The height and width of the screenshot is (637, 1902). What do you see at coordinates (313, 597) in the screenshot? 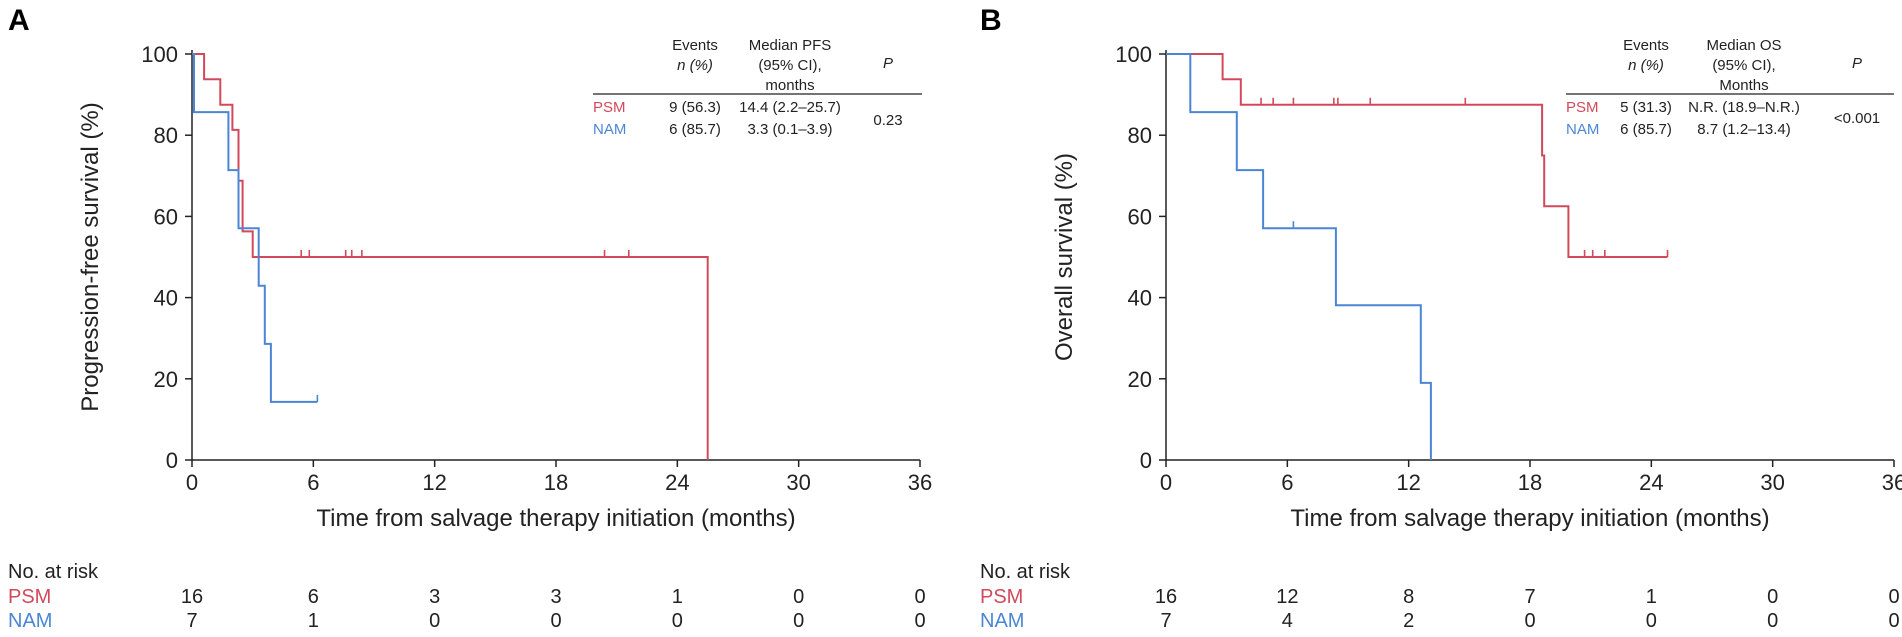
I see `at-risk-value: 6` at bounding box center [313, 597].